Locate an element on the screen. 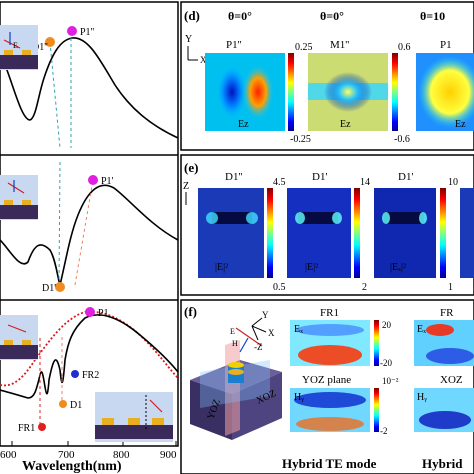 The height and width of the screenshot is (474, 474). svg-text: E is located at coordinates (15, 45).